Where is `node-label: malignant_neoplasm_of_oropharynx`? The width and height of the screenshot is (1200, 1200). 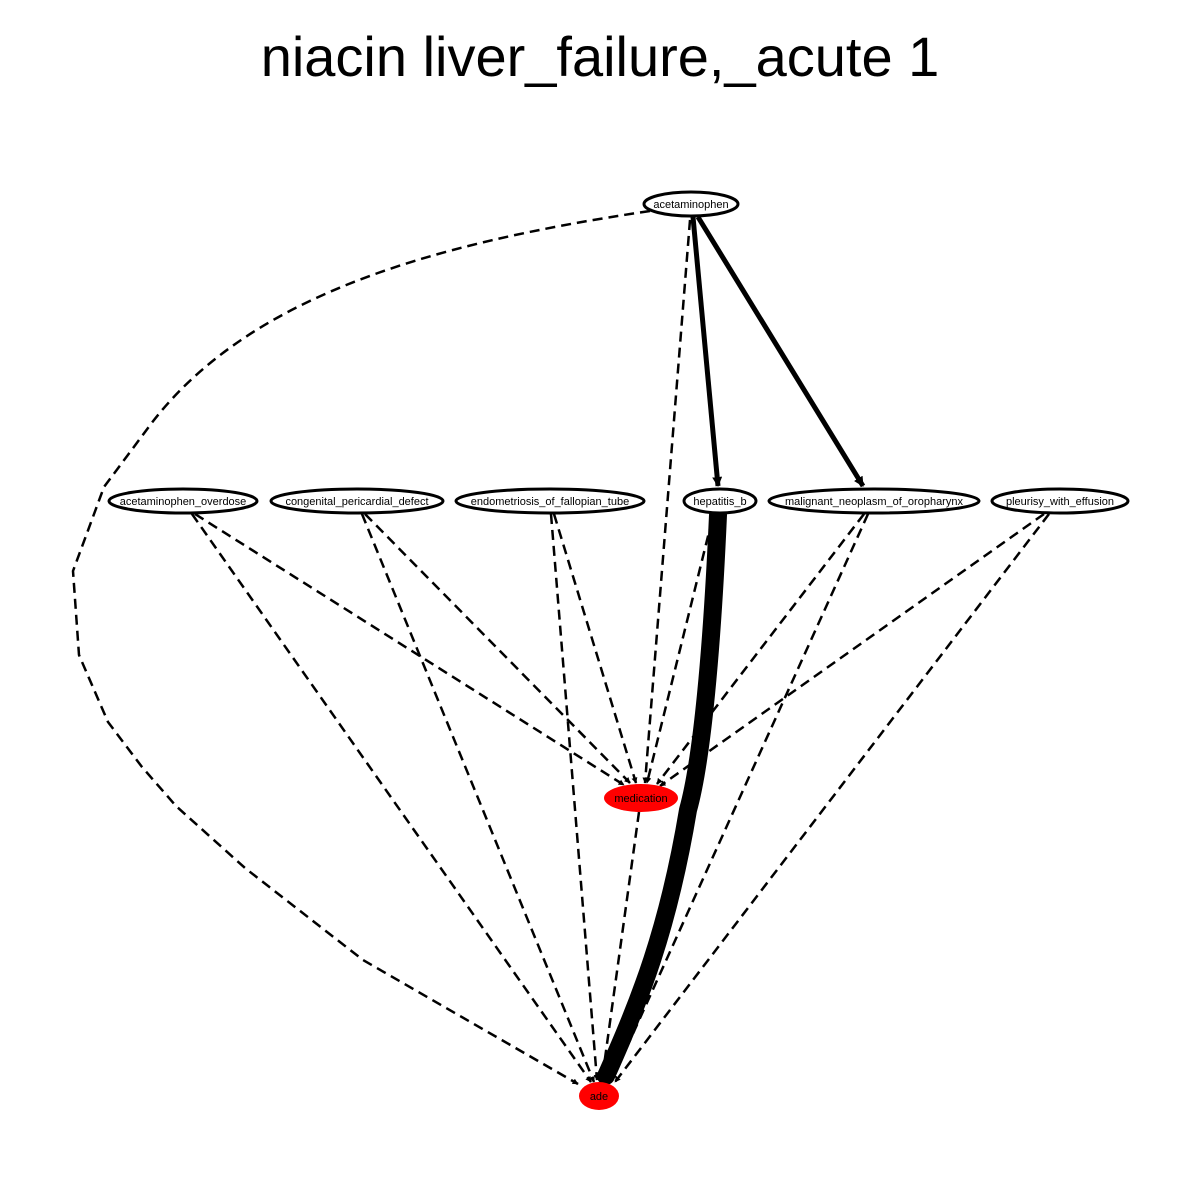
node-label: malignant_neoplasm_of_oropharynx is located at coordinates (874, 502).